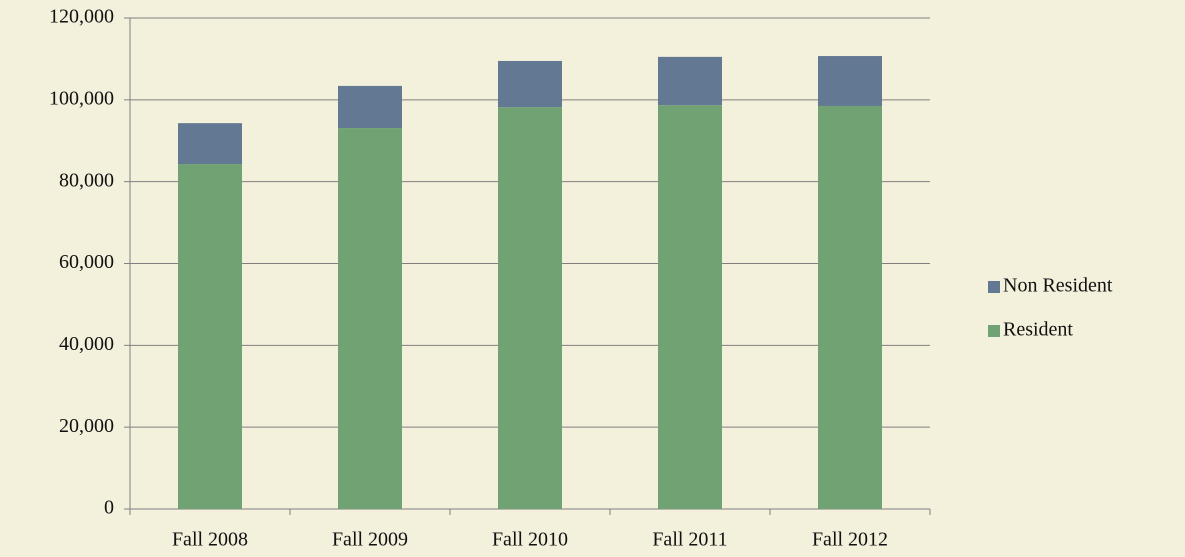 This screenshot has width=1185, height=557. Describe the element at coordinates (86, 262) in the screenshot. I see `y-tick-label: 60,000` at that location.